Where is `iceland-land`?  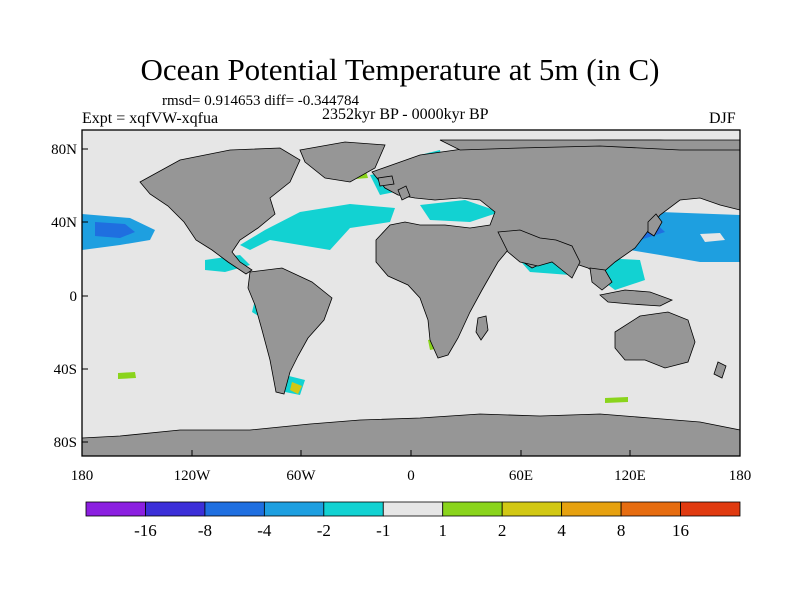
iceland-land is located at coordinates (386, 181).